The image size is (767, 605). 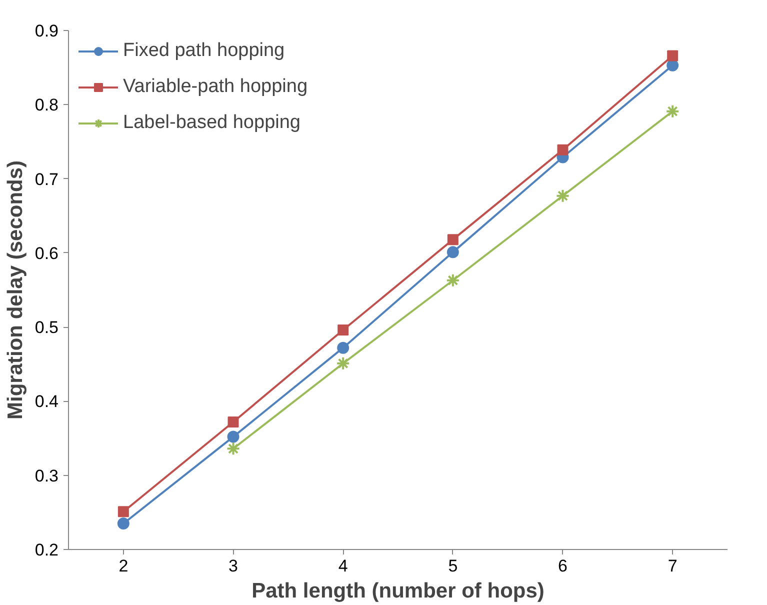 What do you see at coordinates (673, 566) in the screenshot?
I see `x-tick-label: 7` at bounding box center [673, 566].